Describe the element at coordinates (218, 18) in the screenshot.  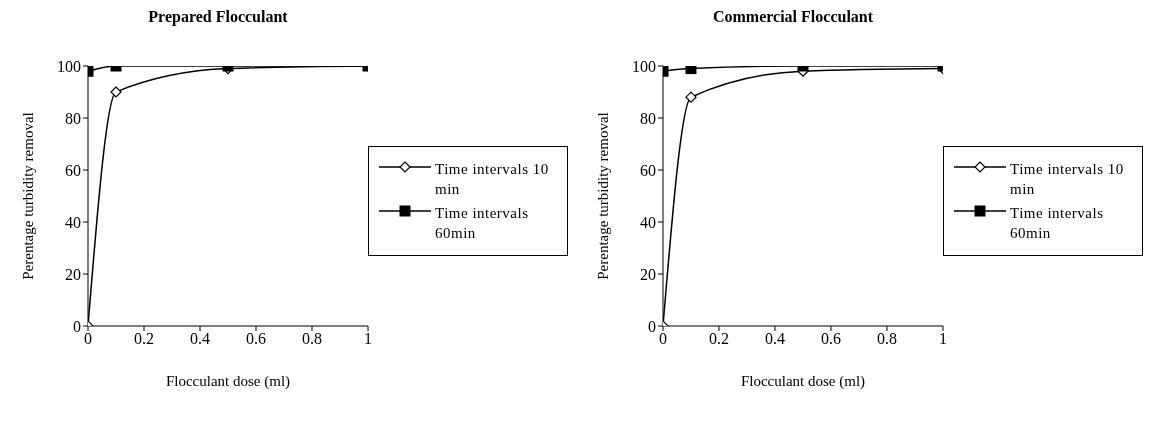
I see `chart-title: Prepared Flocculant` at that location.